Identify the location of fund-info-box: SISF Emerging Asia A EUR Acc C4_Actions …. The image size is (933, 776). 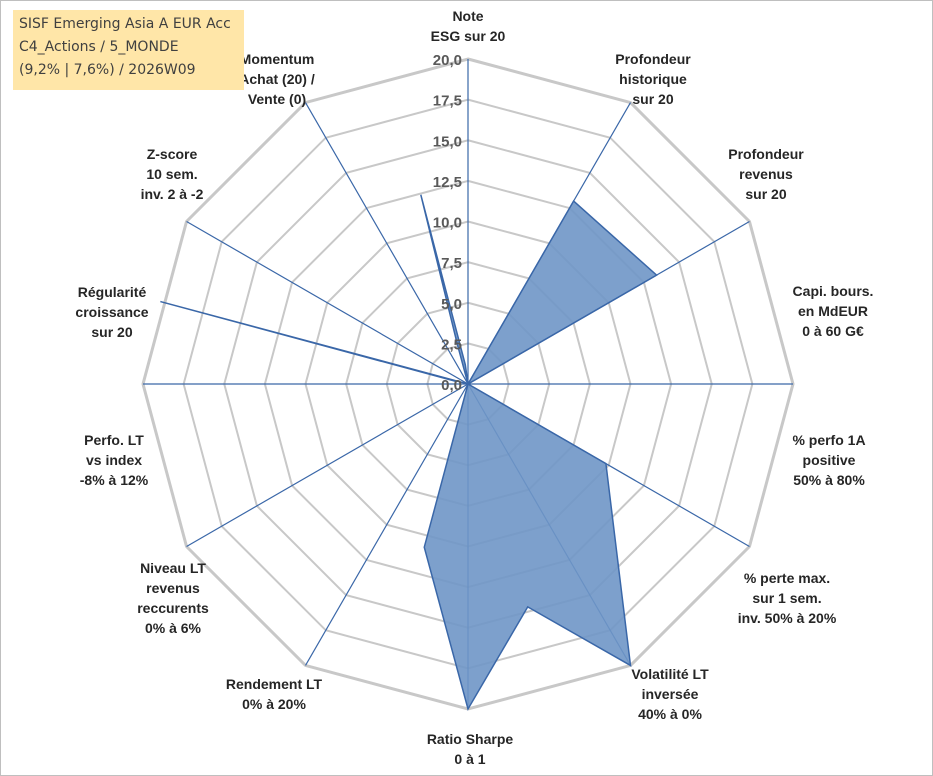
(128, 50).